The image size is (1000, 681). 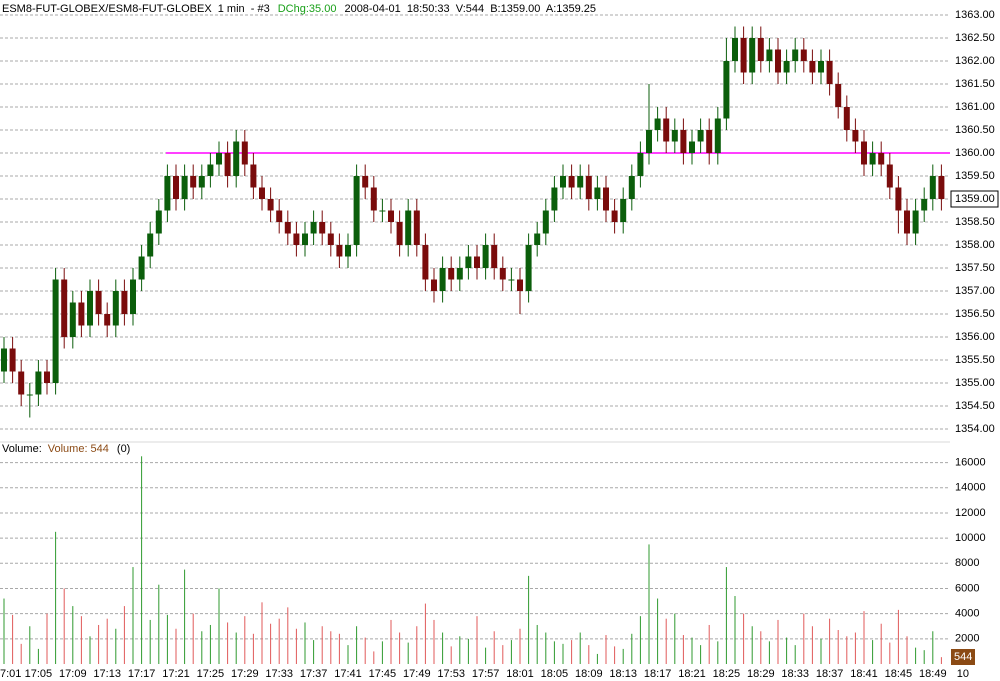 I want to click on y-tick-label: 12000, so click(x=970, y=513).